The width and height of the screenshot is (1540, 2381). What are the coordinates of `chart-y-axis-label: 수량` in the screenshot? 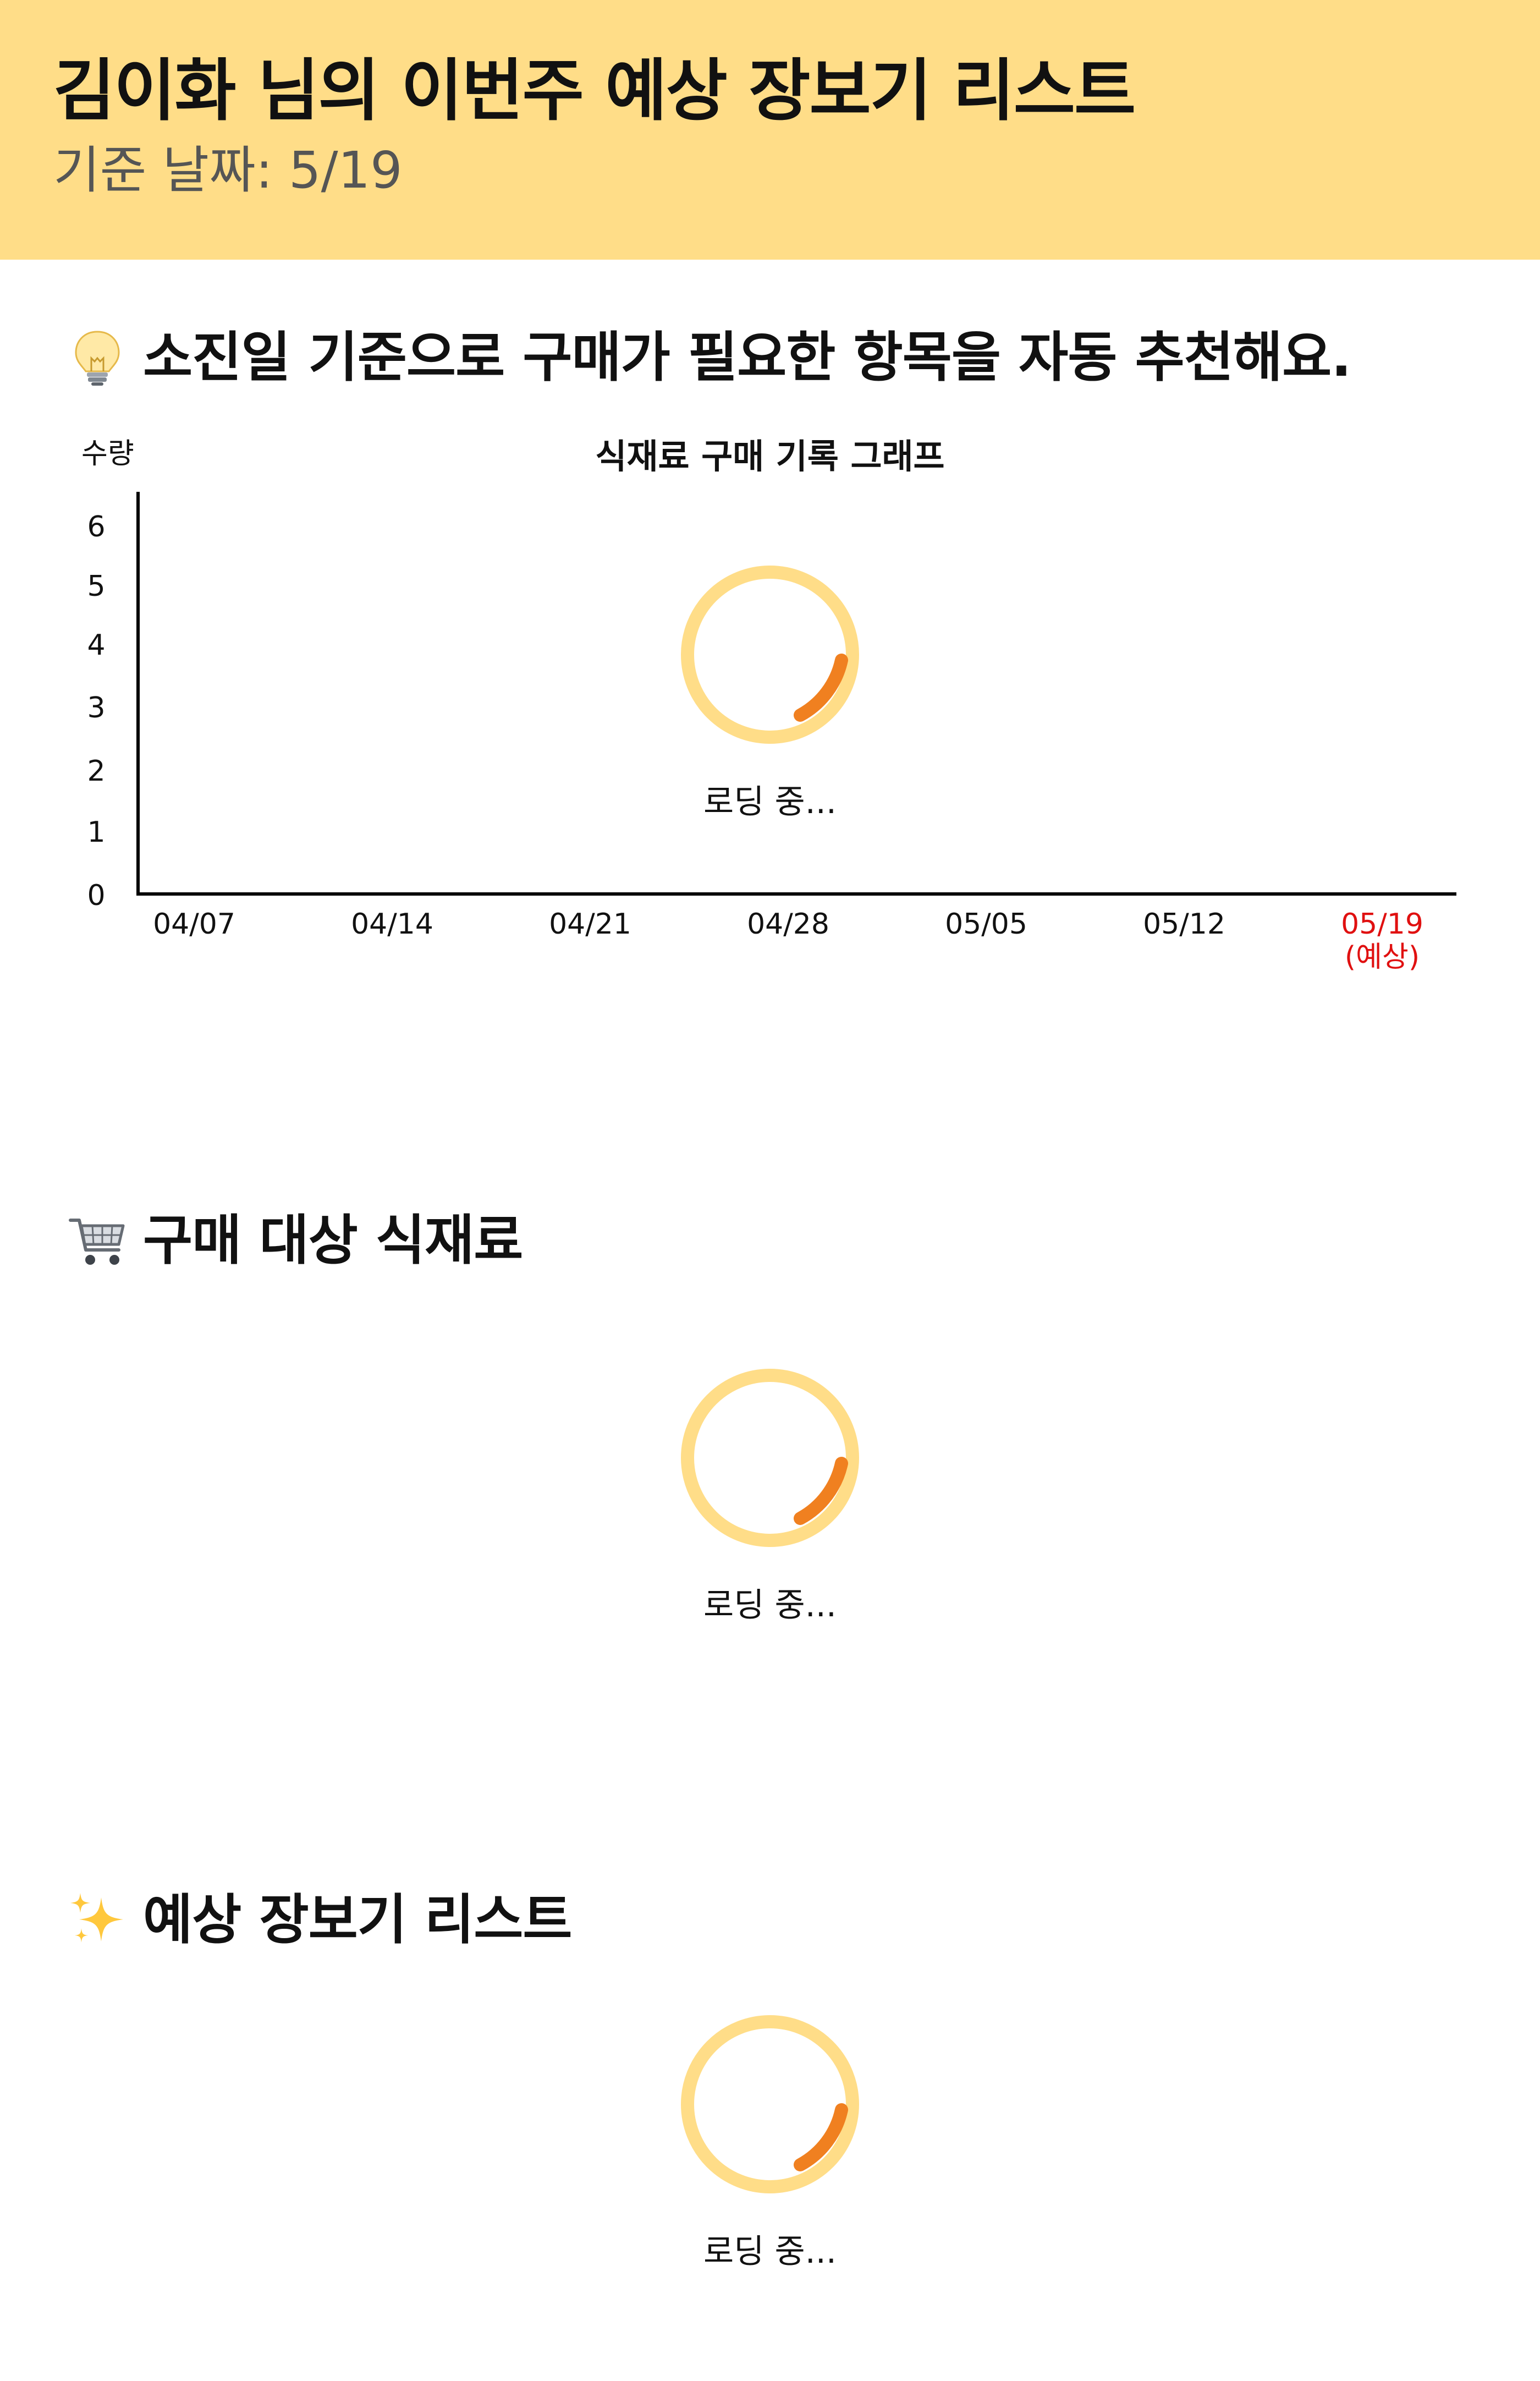 It's located at (107, 454).